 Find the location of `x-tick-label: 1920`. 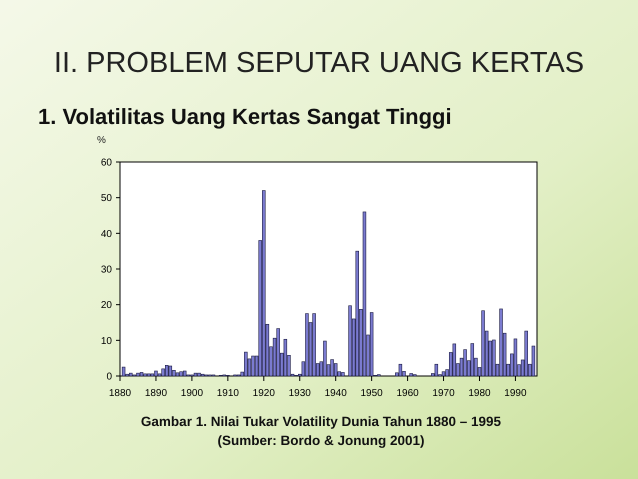

x-tick-label: 1920 is located at coordinates (264, 393).